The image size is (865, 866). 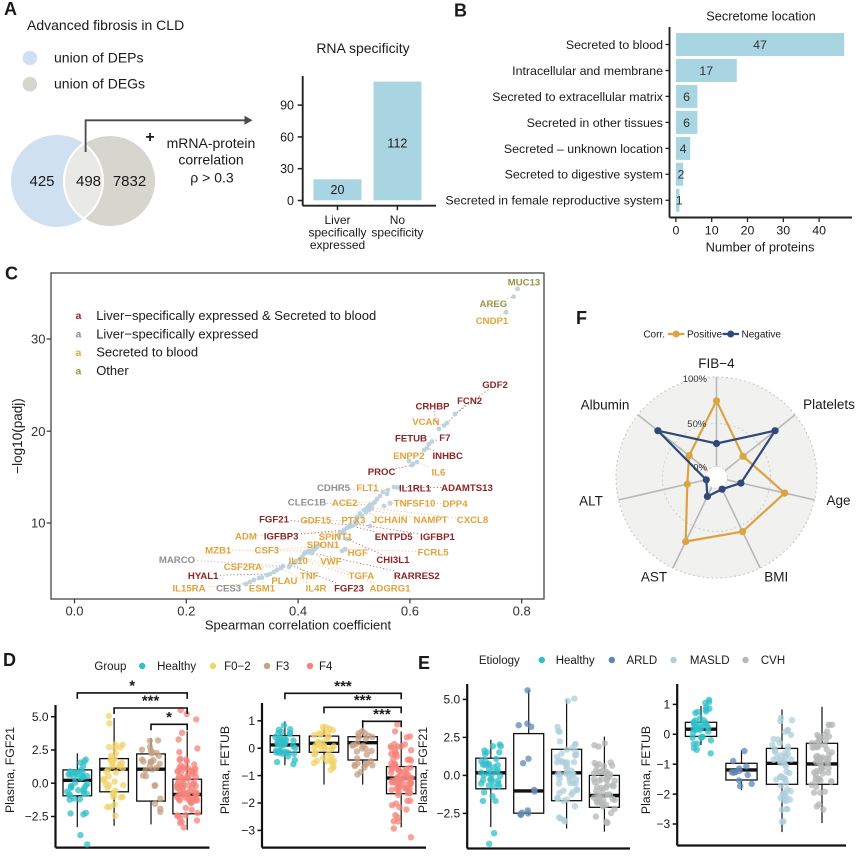 I want to click on svg-text: E, so click(x=424, y=663).